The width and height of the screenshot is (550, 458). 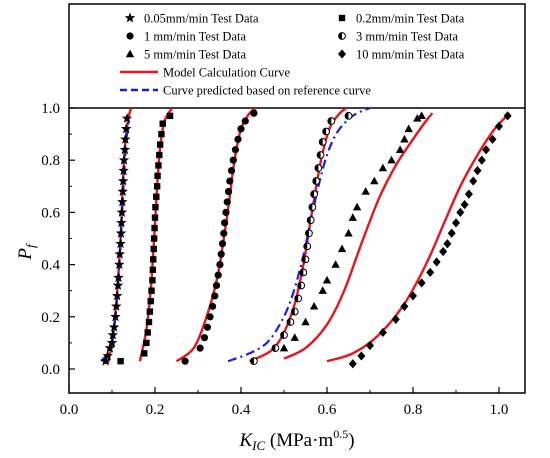 What do you see at coordinates (50, 318) in the screenshot?
I see `y-tick-label: 0.2` at bounding box center [50, 318].